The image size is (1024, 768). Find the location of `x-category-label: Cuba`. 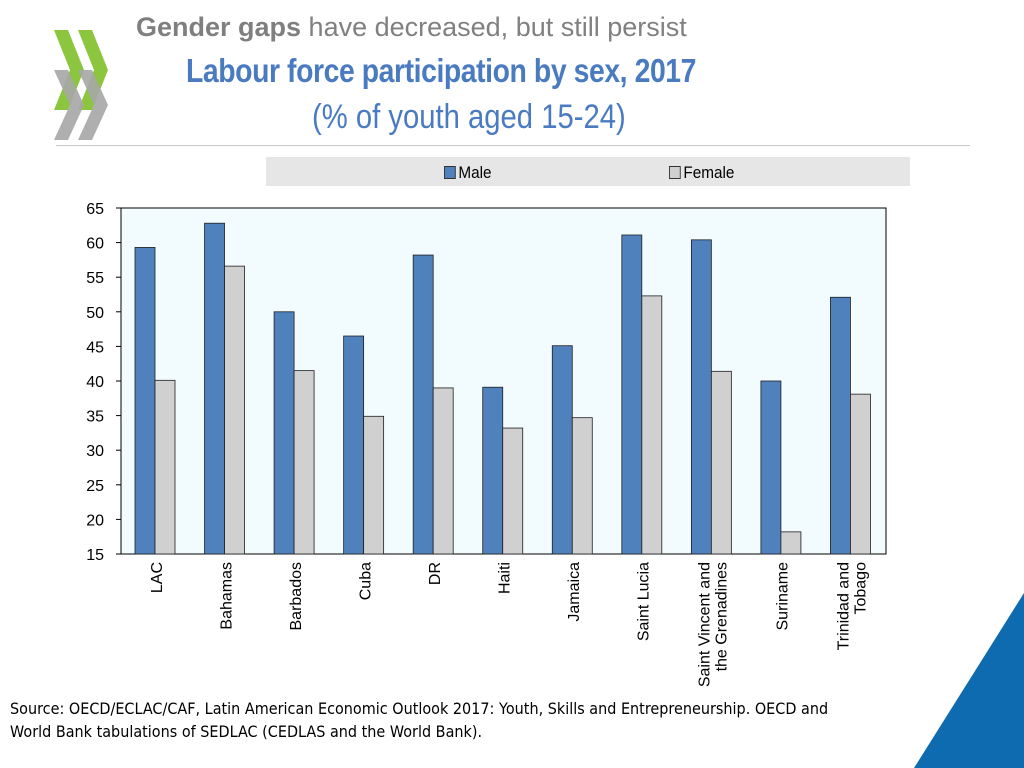

x-category-label: Cuba is located at coordinates (365, 581).